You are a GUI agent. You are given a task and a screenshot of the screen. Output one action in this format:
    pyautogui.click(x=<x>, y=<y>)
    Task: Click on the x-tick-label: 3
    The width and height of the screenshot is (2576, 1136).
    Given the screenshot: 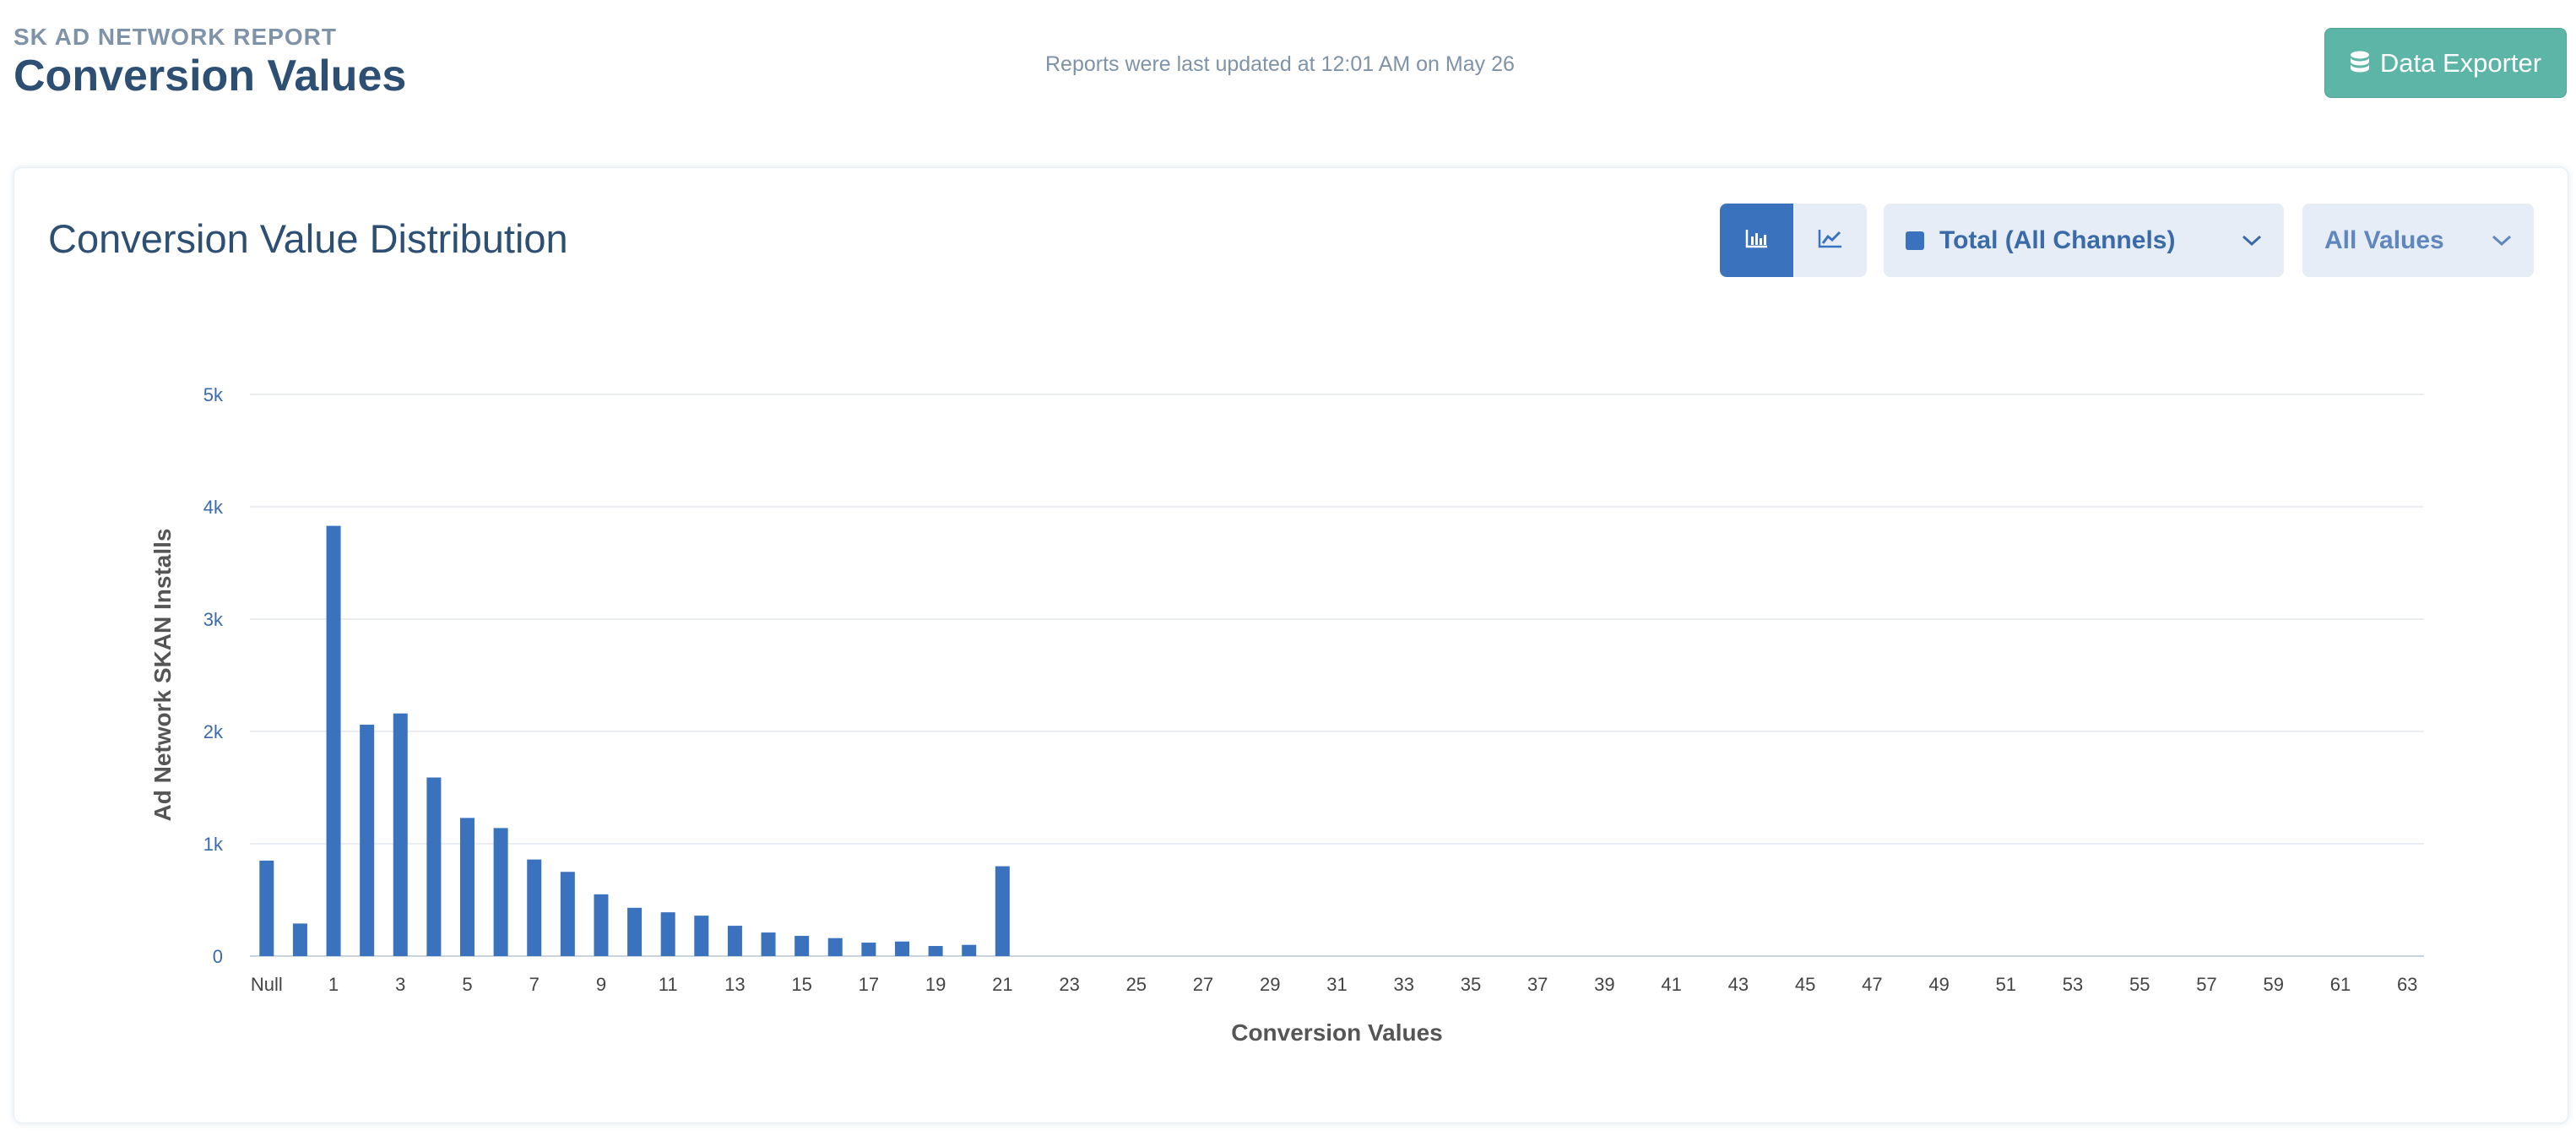 What is the action you would take?
    pyautogui.click(x=400, y=984)
    